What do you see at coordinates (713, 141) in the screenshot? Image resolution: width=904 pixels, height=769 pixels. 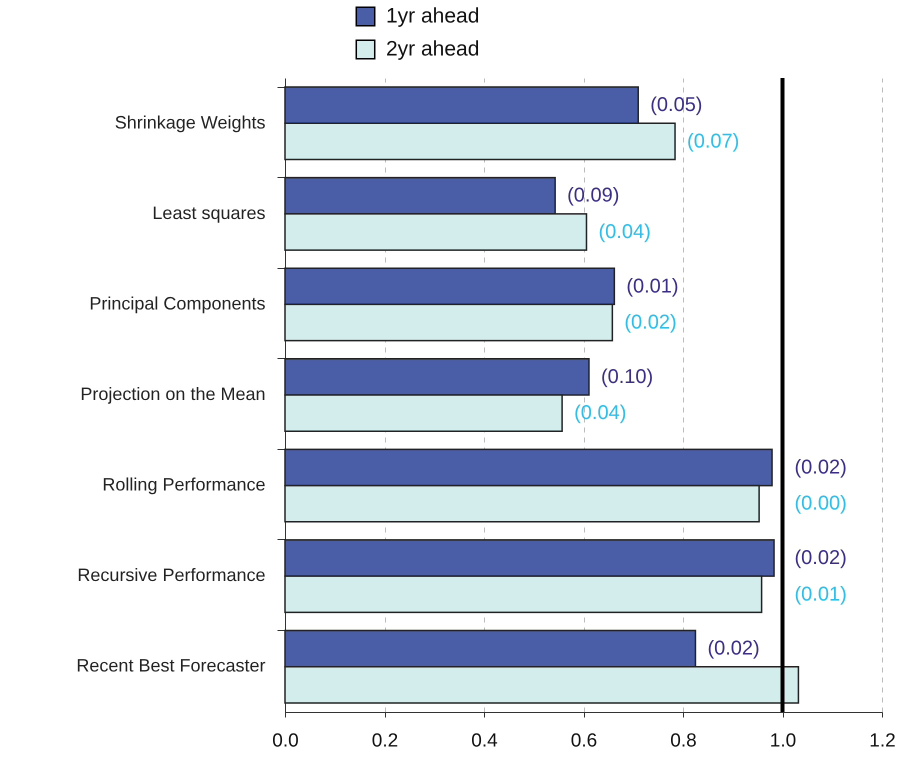 I see `annotation: (0.07)` at bounding box center [713, 141].